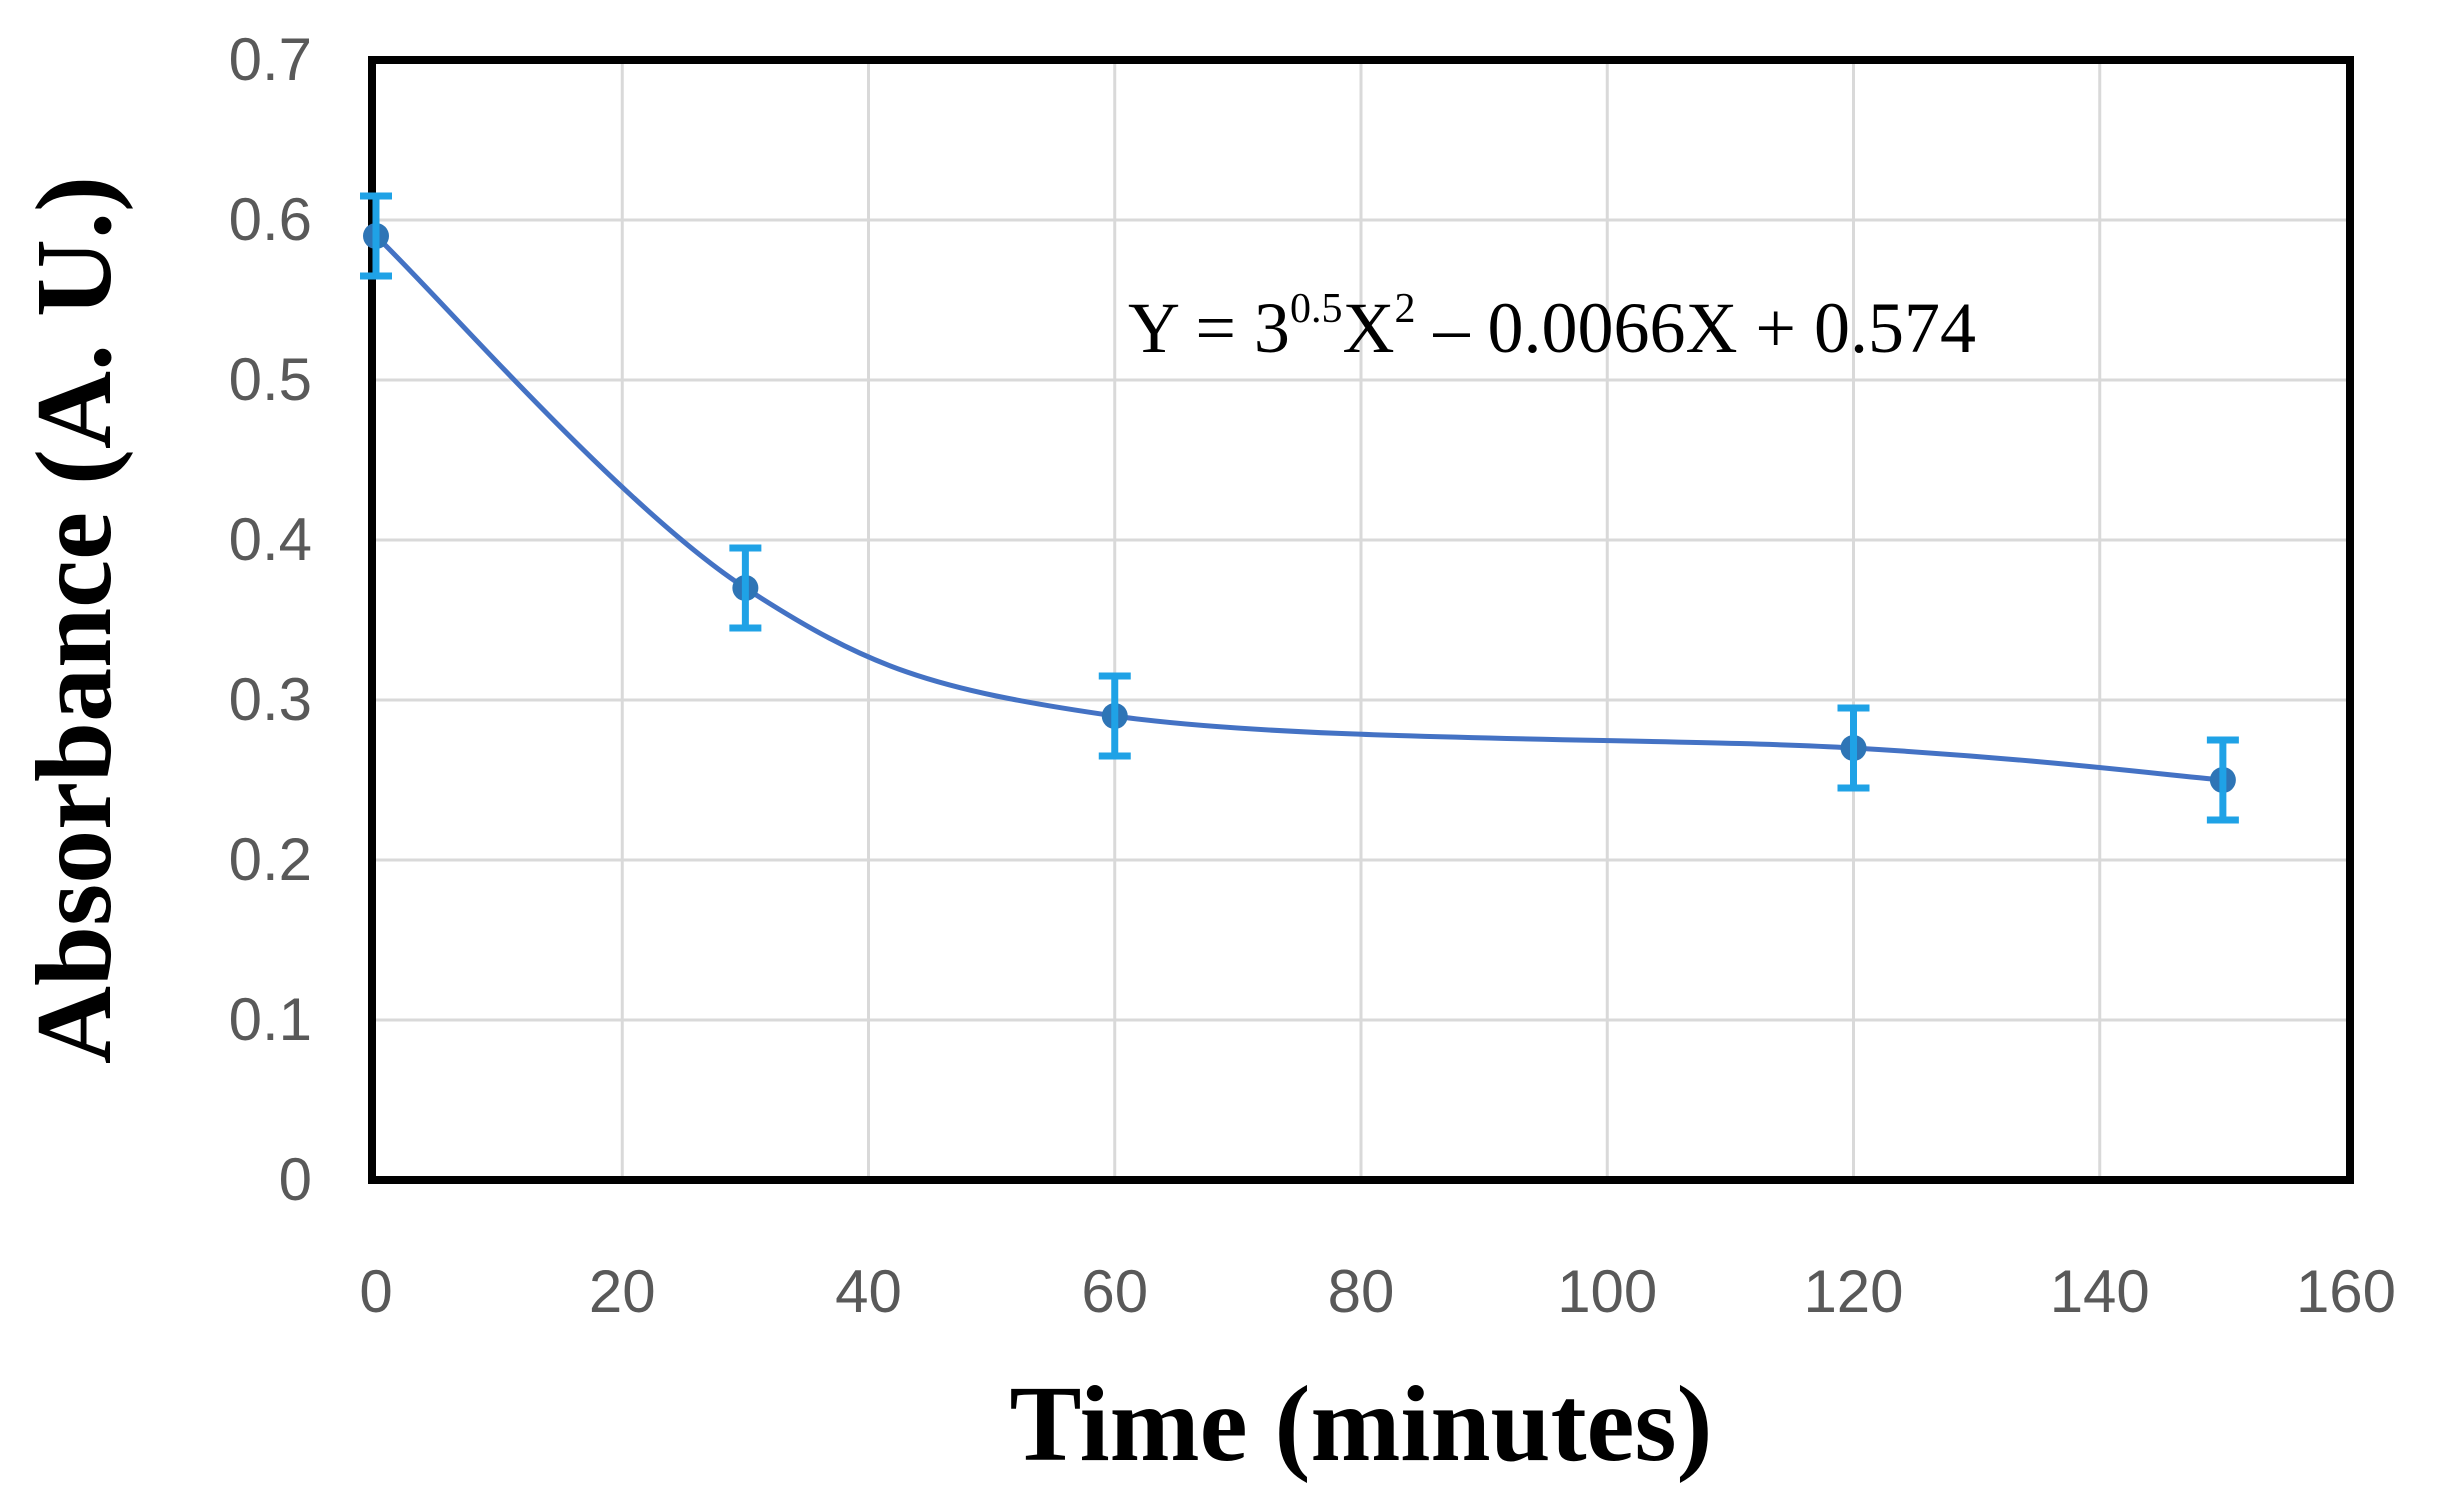 This screenshot has width=2437, height=1510. Describe the element at coordinates (375, 1291) in the screenshot. I see `x-tick-label: 0` at that location.